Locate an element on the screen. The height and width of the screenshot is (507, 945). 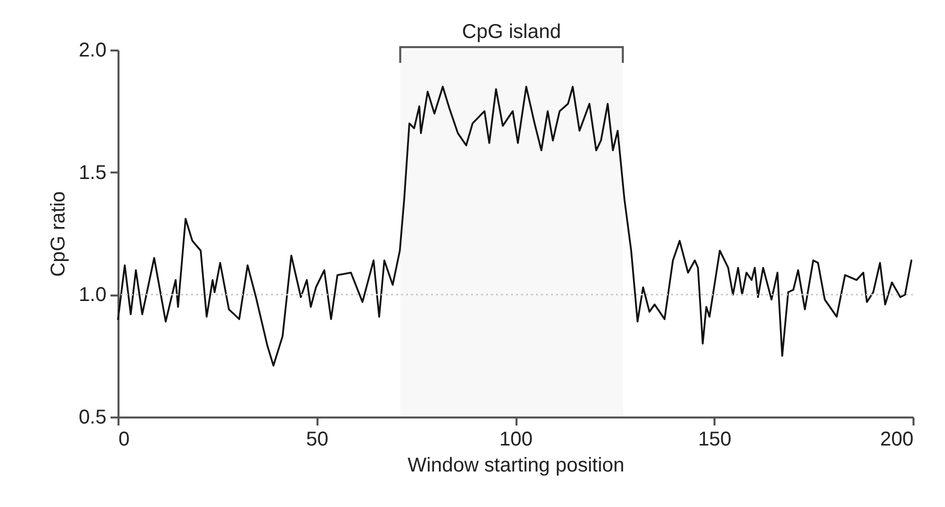
y-axis-title: CpG ratio is located at coordinates (59, 234).